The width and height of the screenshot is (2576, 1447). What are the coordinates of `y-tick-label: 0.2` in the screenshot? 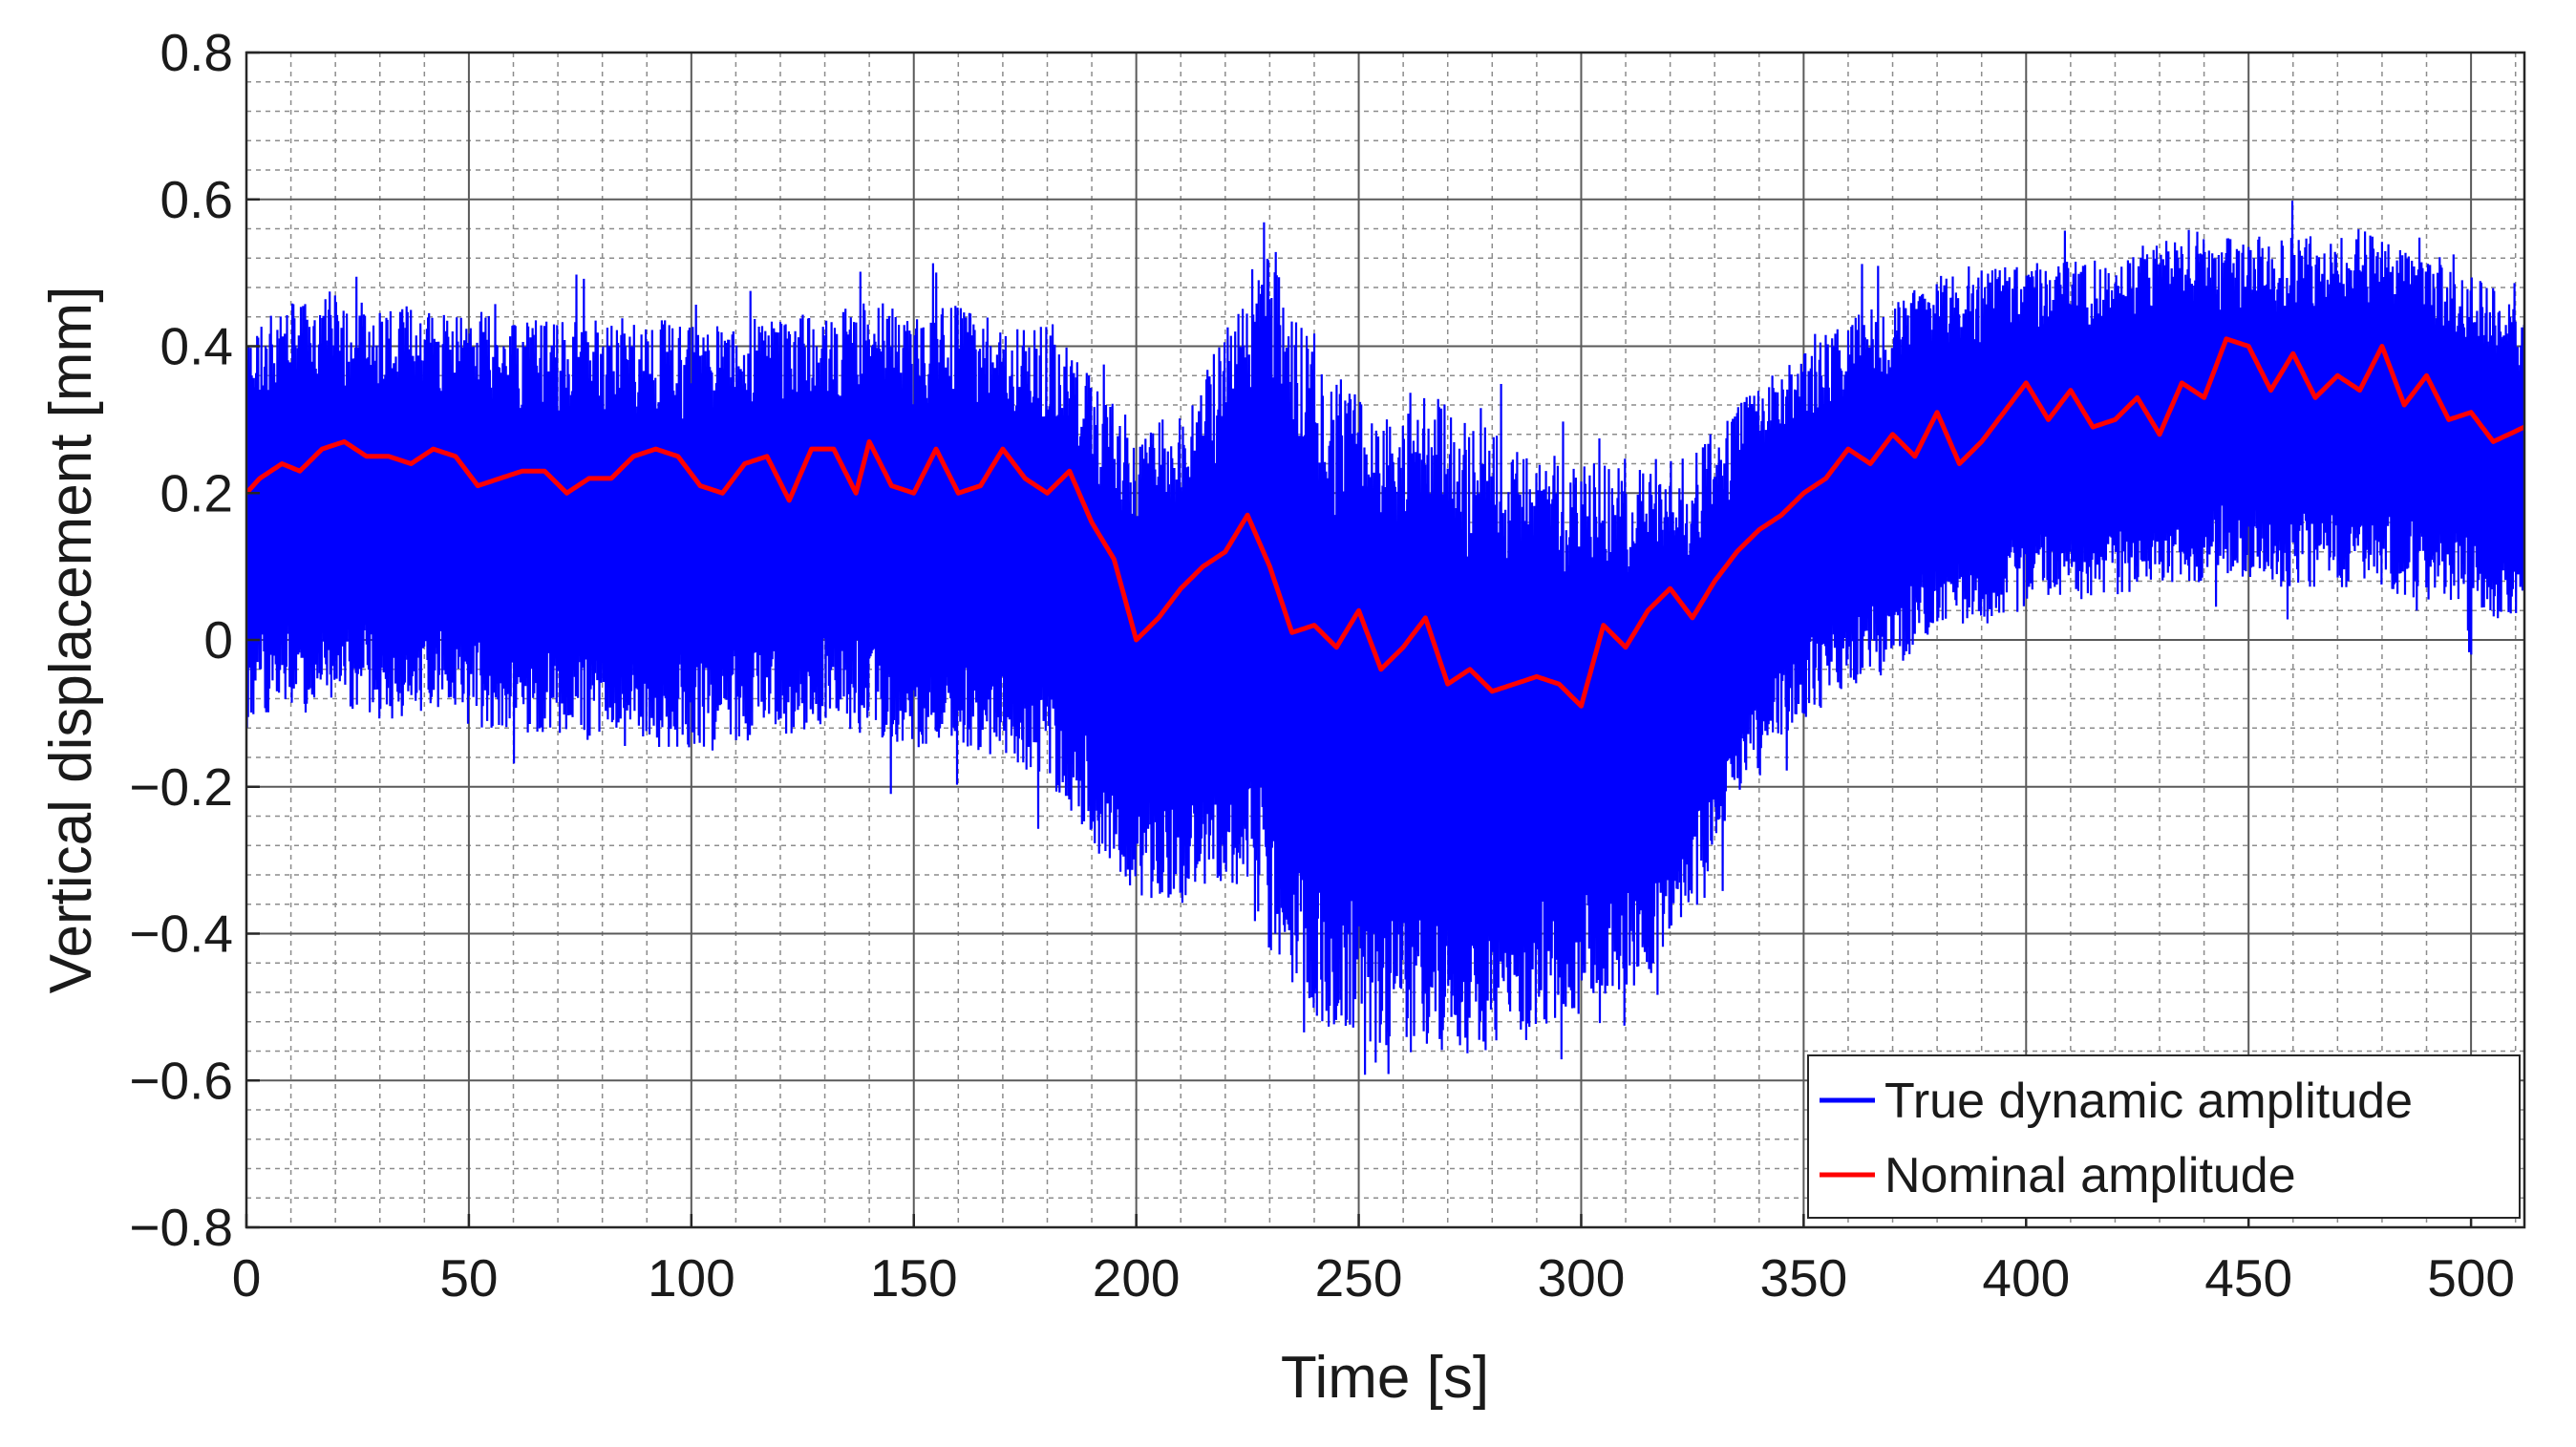 It's located at (196, 492).